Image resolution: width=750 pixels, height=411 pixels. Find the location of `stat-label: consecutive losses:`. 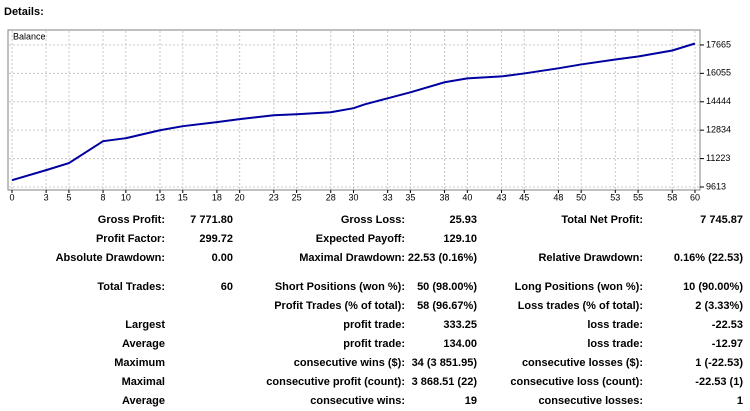

stat-label: consecutive losses: is located at coordinates (590, 401).